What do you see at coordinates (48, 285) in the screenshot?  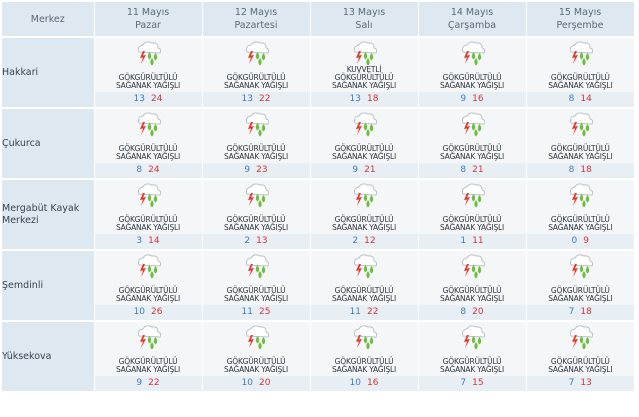 I see `city-name: Şemdinli` at bounding box center [48, 285].